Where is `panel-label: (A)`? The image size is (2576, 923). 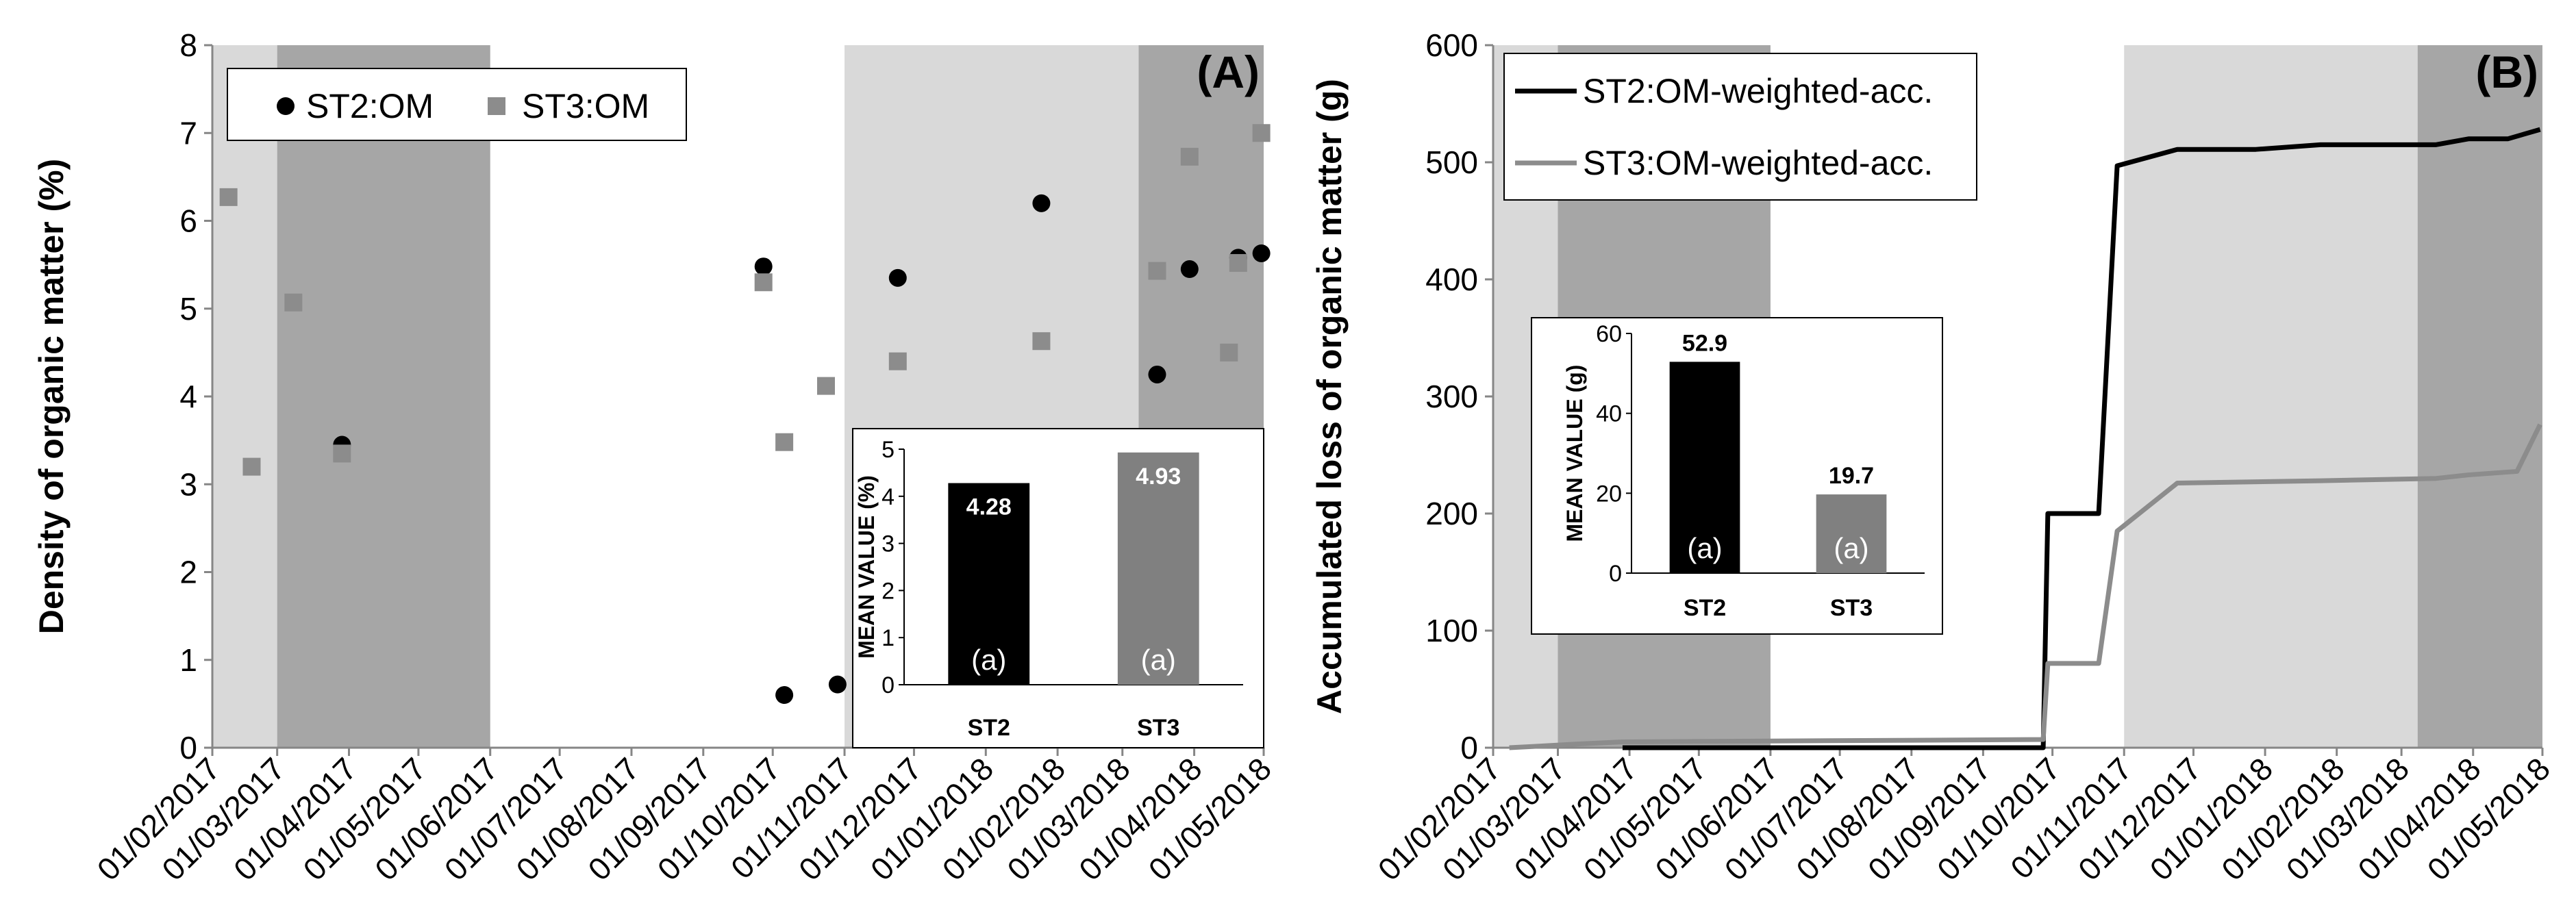
panel-label: (A) is located at coordinates (1228, 72).